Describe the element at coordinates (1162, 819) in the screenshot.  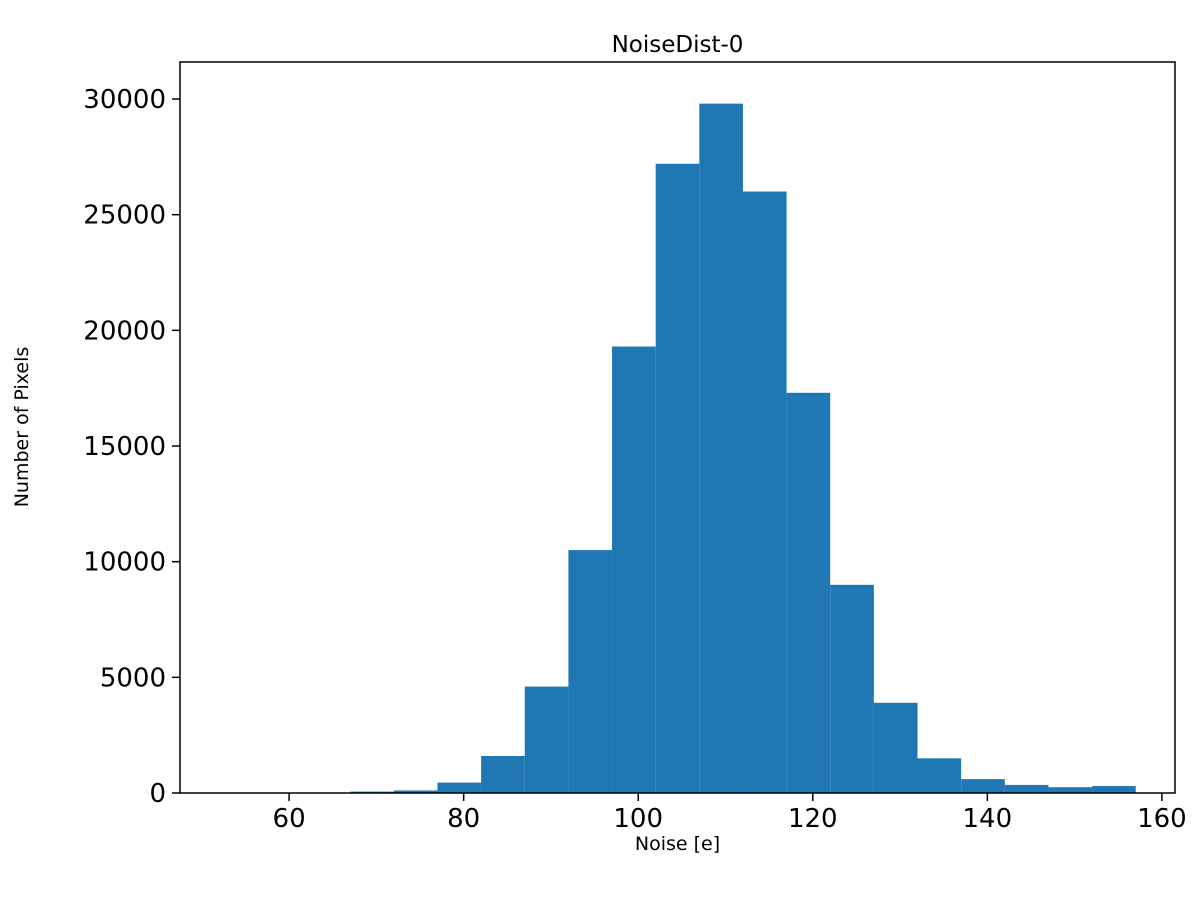
I see `x-tick-label: 160` at that location.